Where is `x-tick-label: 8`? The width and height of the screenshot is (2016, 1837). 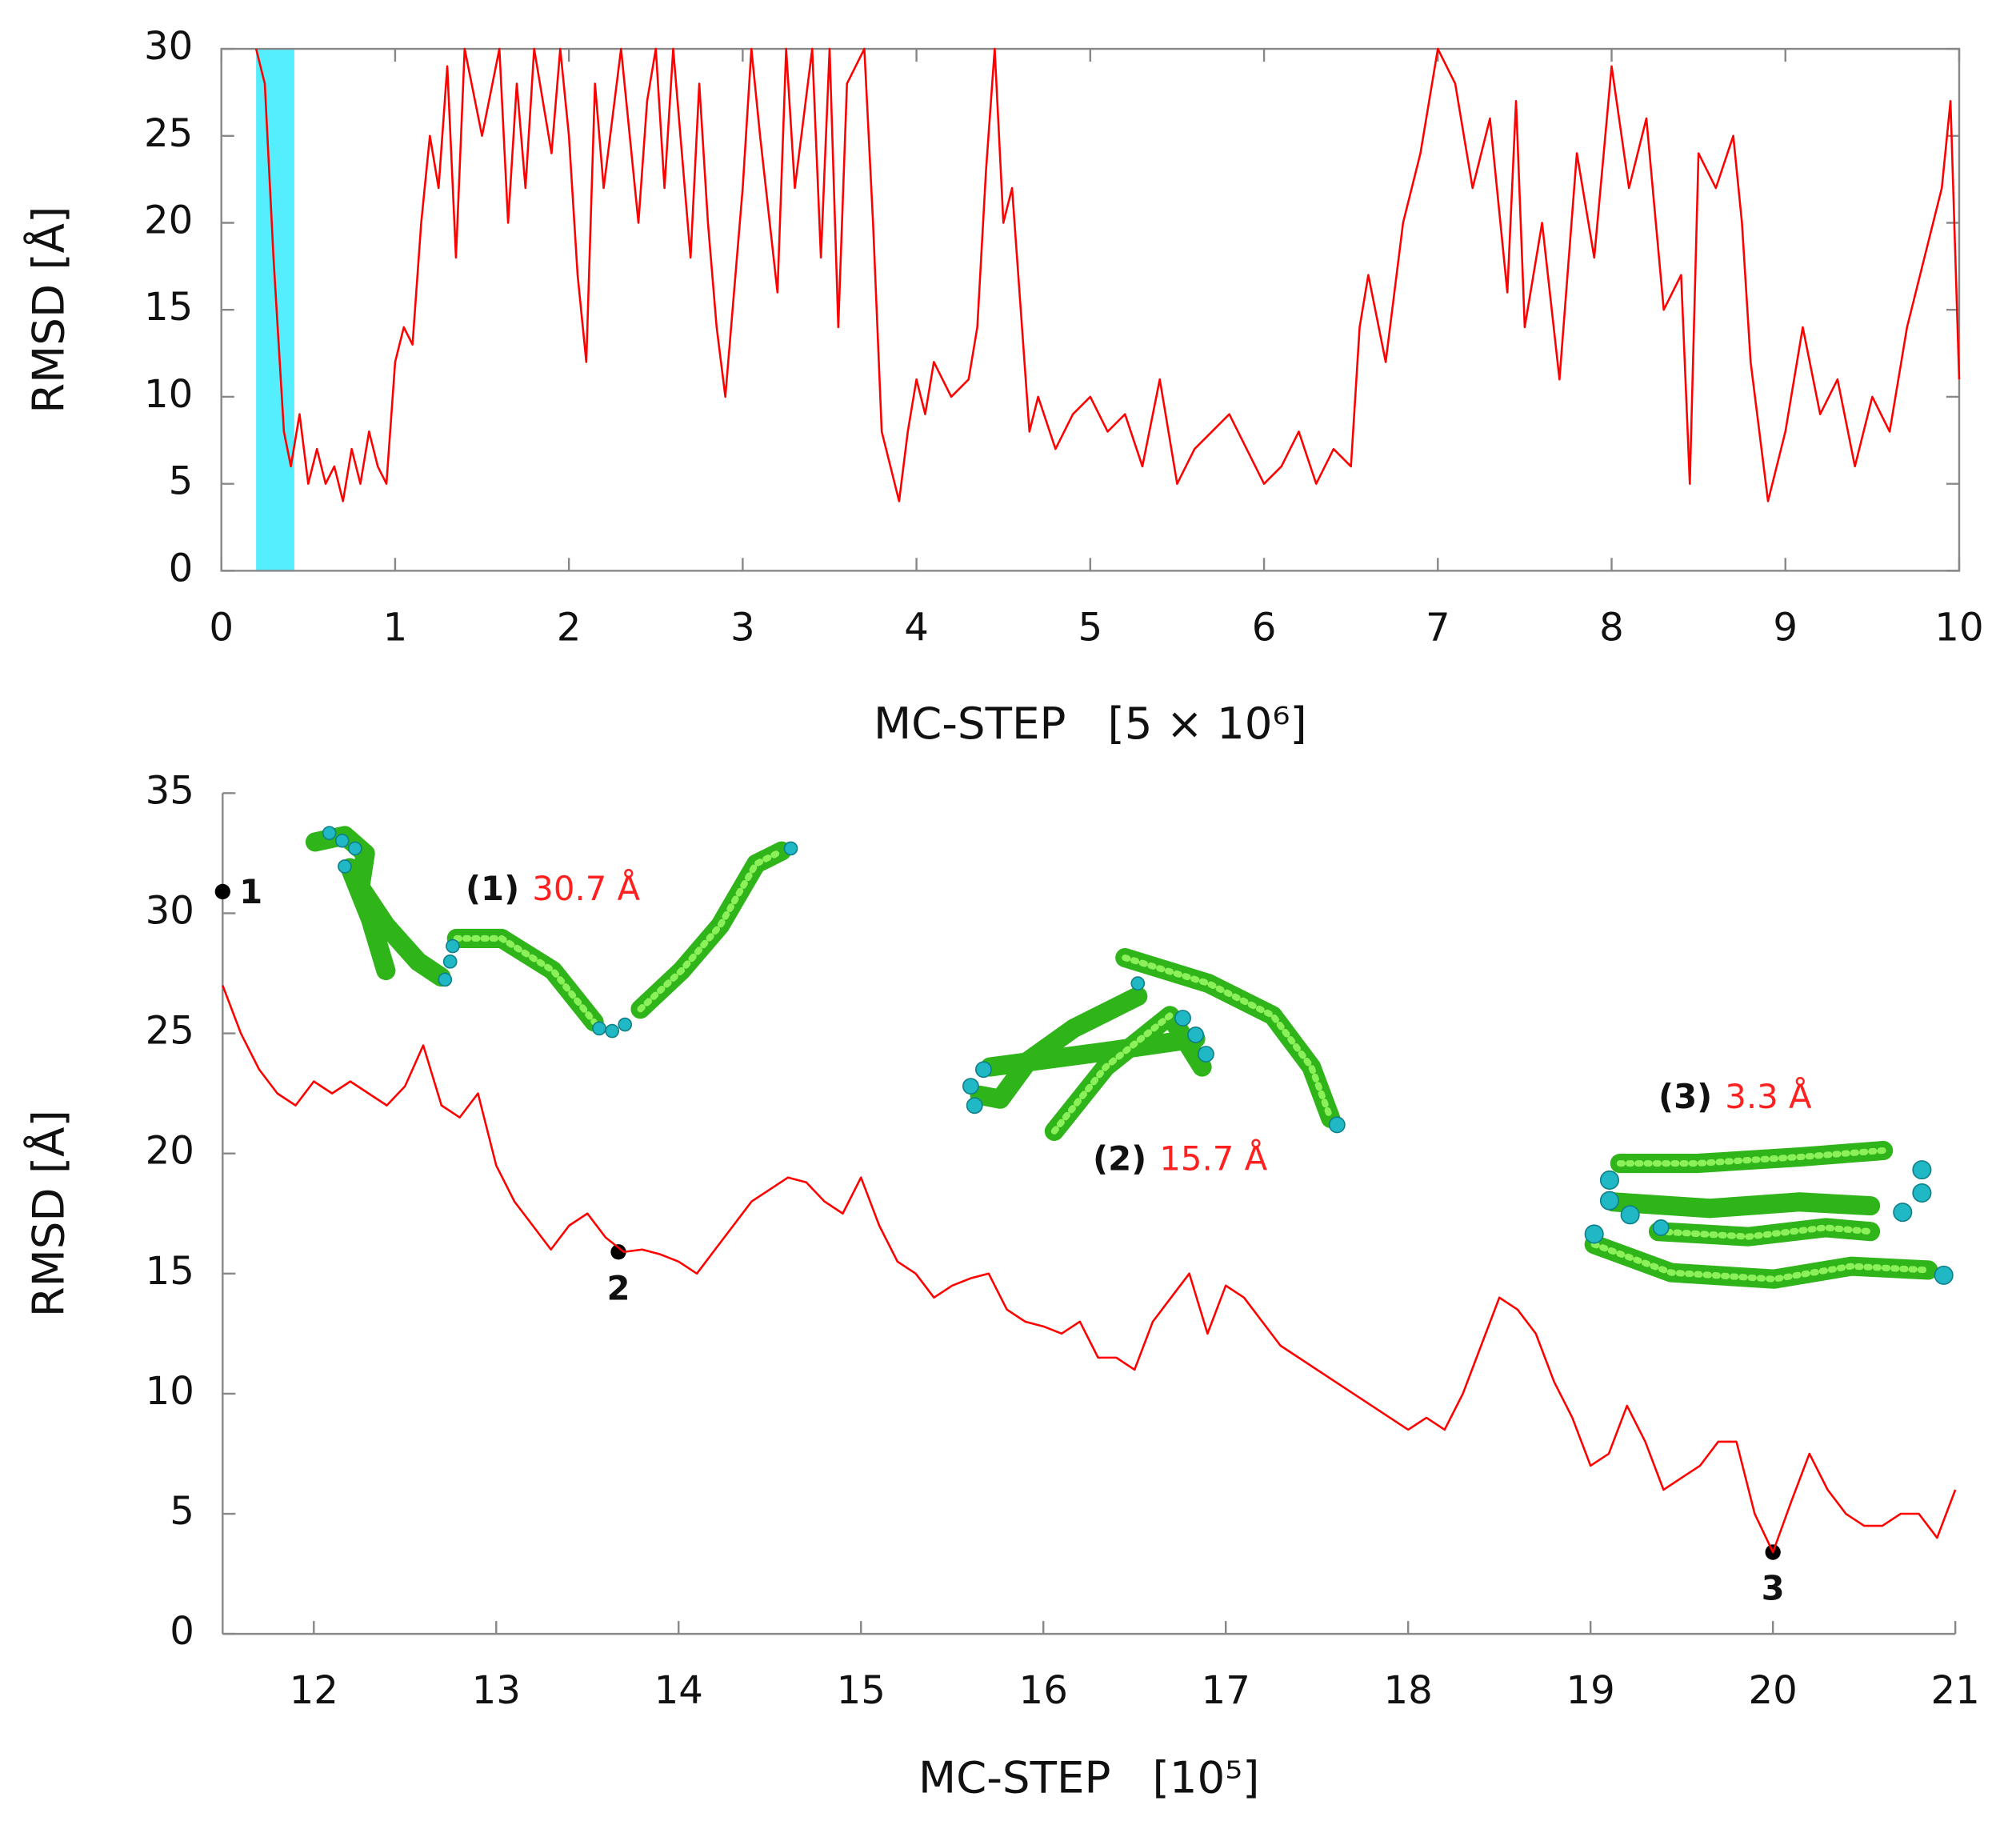
x-tick-label: 8 is located at coordinates (1611, 627).